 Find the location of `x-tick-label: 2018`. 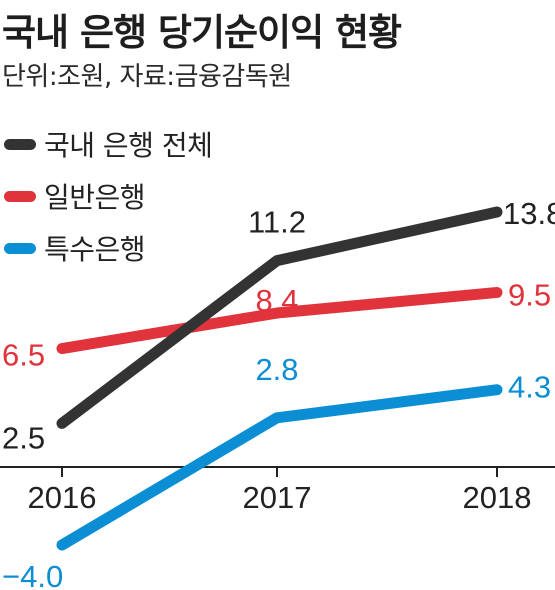

x-tick-label: 2018 is located at coordinates (497, 497).